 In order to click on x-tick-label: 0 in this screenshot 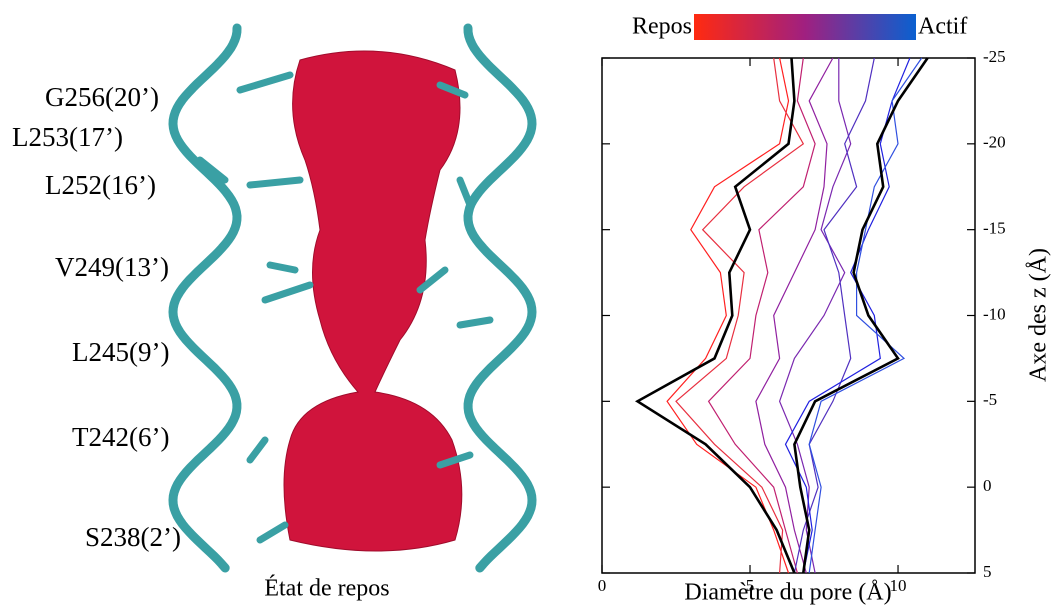, I will do `click(602, 585)`.